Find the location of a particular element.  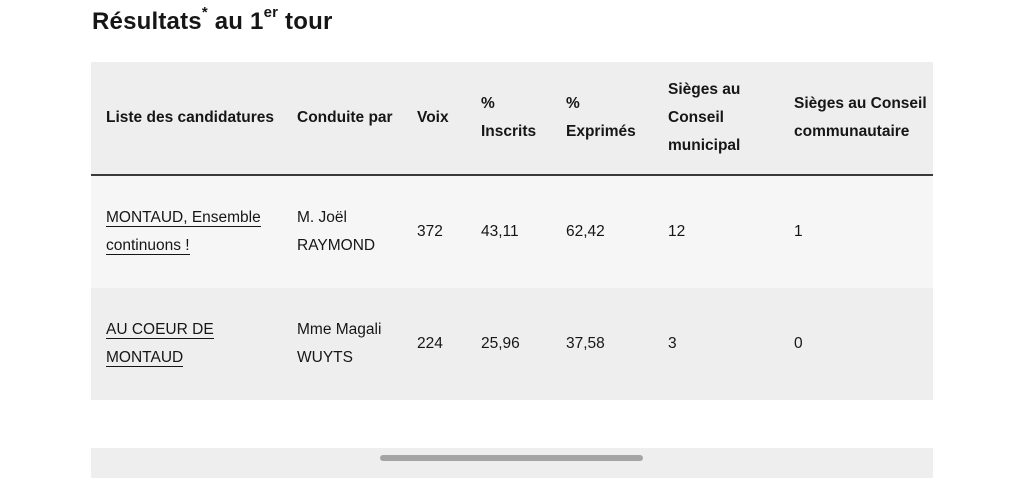

cell-liste: MONTAUD, Ensemble continuons ! is located at coordinates (186, 231).